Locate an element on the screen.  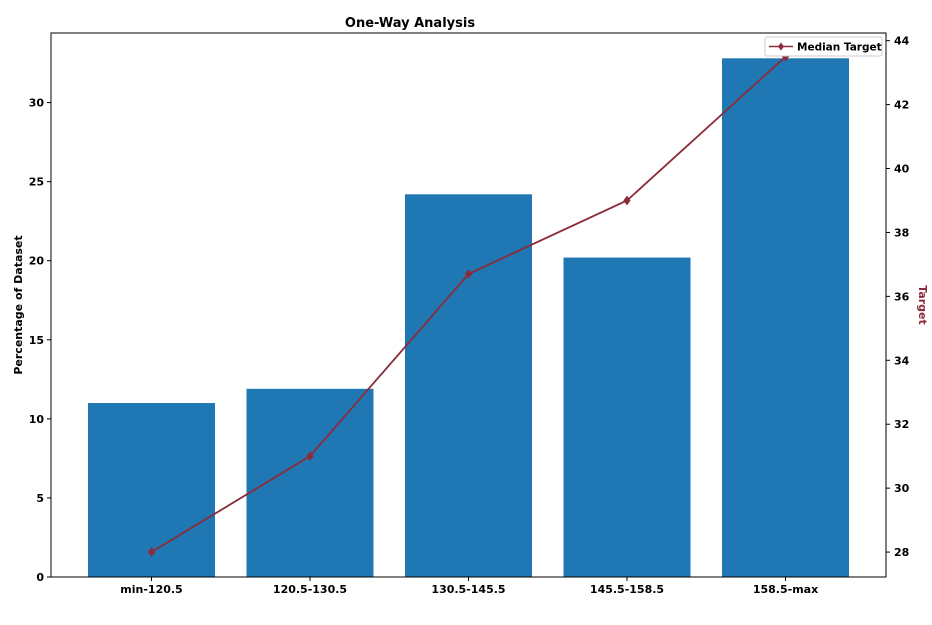
bar-145.5-158.5 is located at coordinates (627, 417).